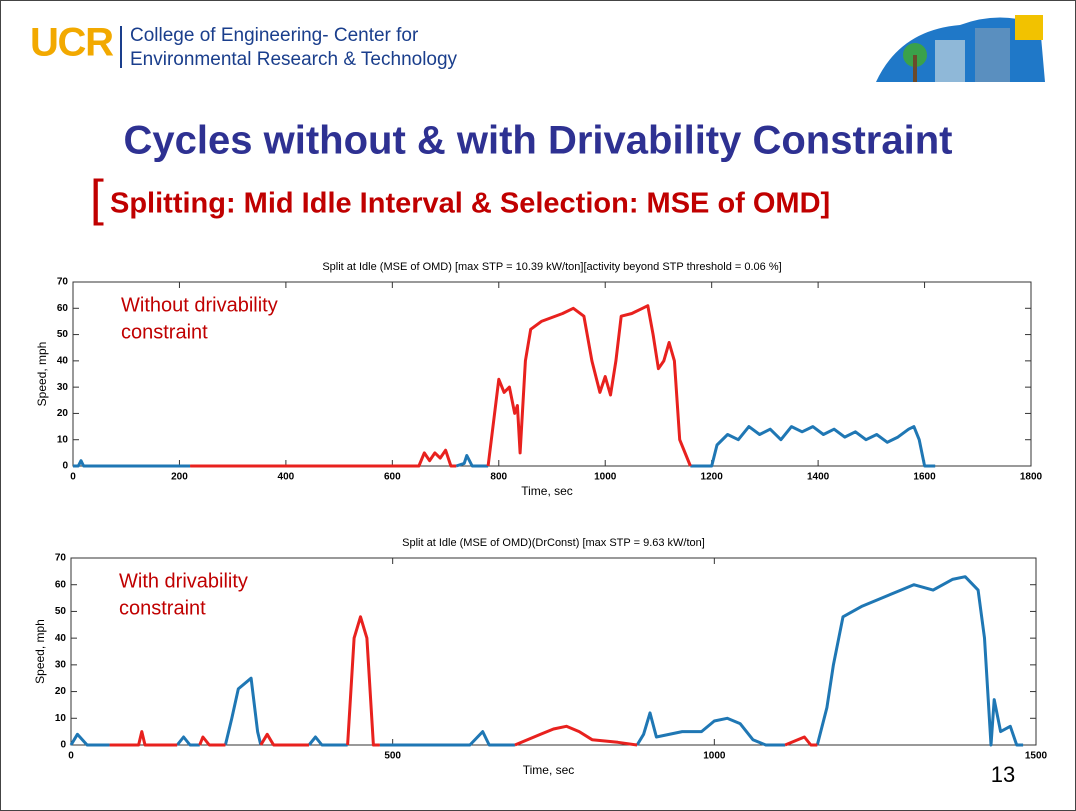 The width and height of the screenshot is (1076, 811). I want to click on x-tick-label: 500, so click(392, 756).